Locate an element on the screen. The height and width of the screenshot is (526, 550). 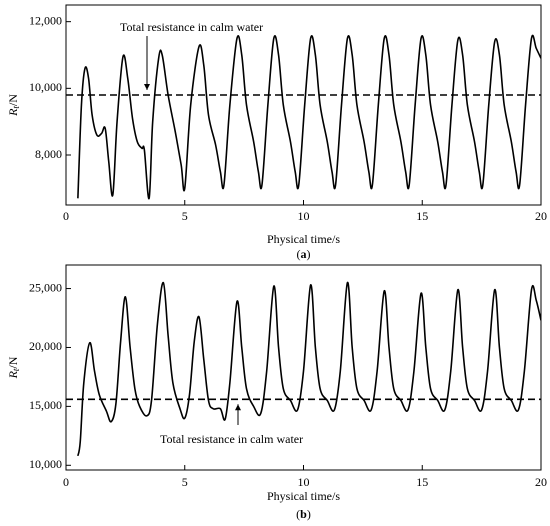
panel-label-letter: b is located at coordinates (303, 514).